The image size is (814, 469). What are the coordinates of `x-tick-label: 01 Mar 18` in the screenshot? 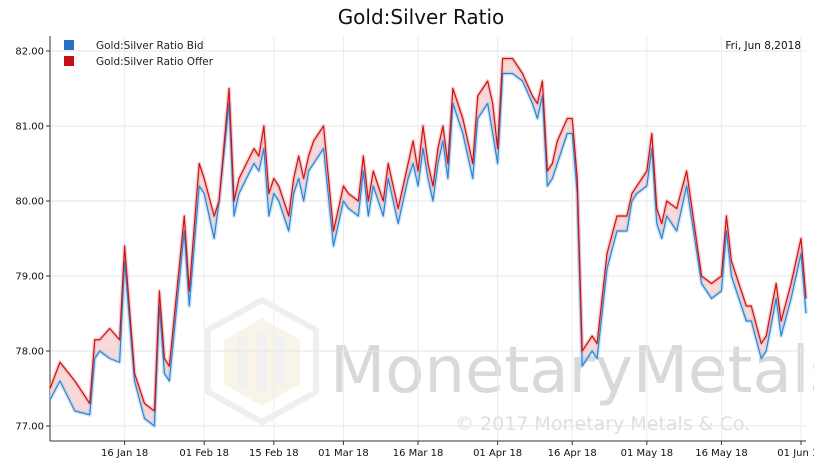 It's located at (343, 453).